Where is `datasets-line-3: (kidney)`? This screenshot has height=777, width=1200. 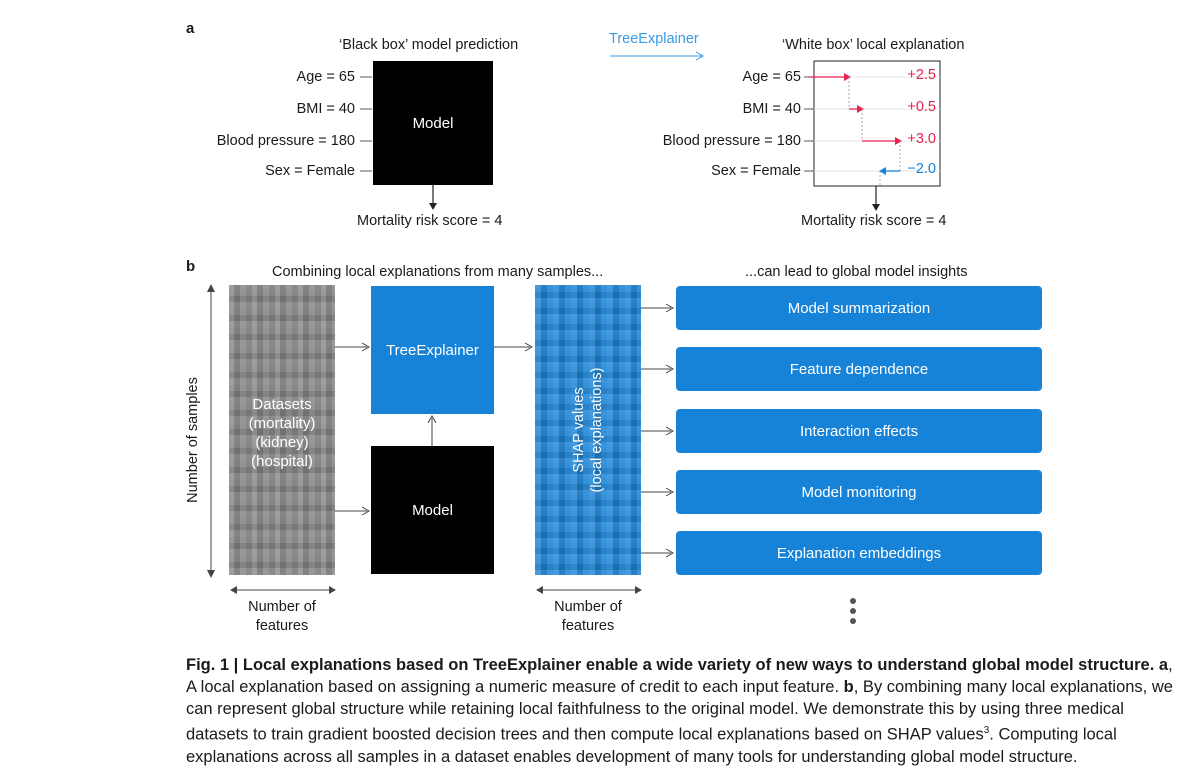
datasets-line-3: (kidney) is located at coordinates (282, 442).